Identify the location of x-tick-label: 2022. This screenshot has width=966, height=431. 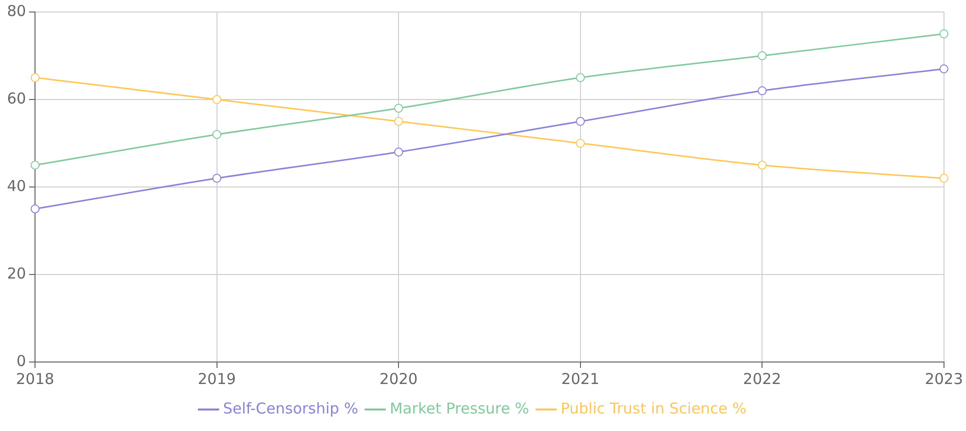
(762, 379).